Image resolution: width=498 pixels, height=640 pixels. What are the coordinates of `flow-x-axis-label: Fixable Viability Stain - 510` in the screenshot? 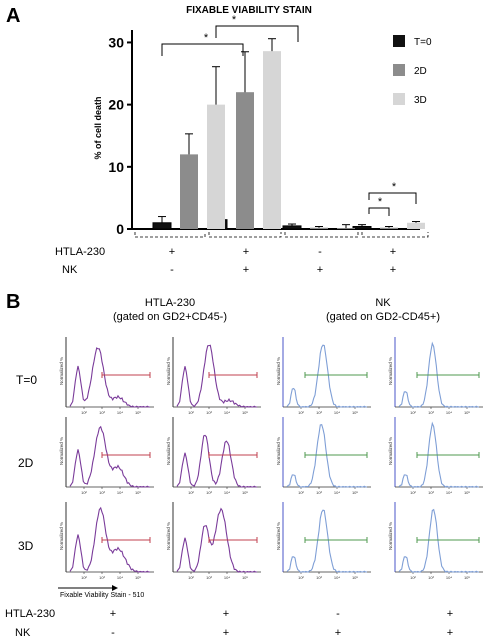 It's located at (102, 595).